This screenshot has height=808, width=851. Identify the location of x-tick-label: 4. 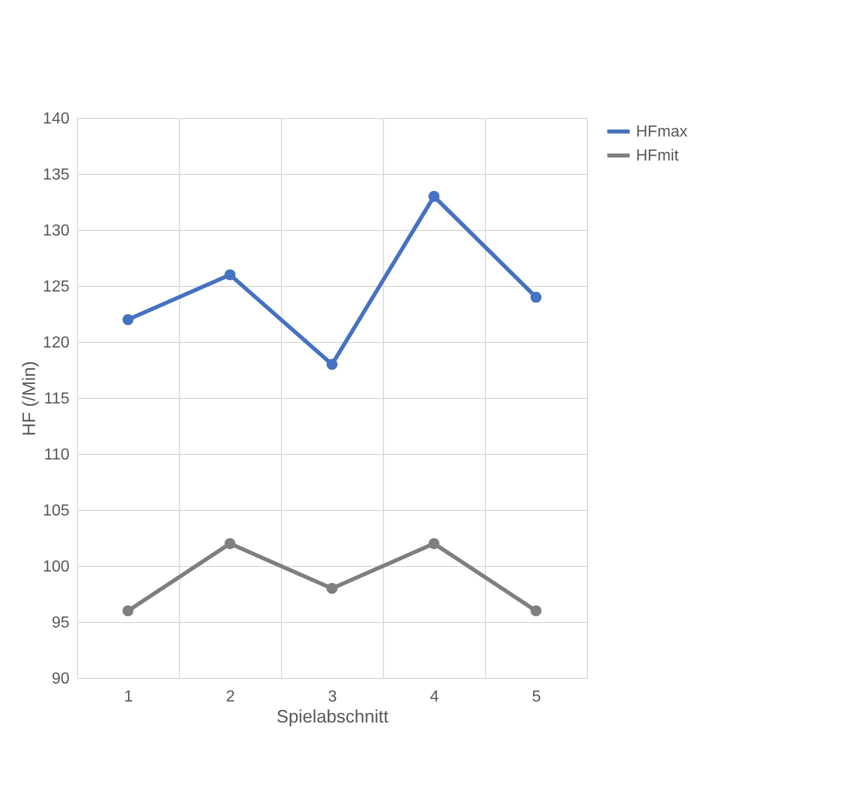
(435, 697).